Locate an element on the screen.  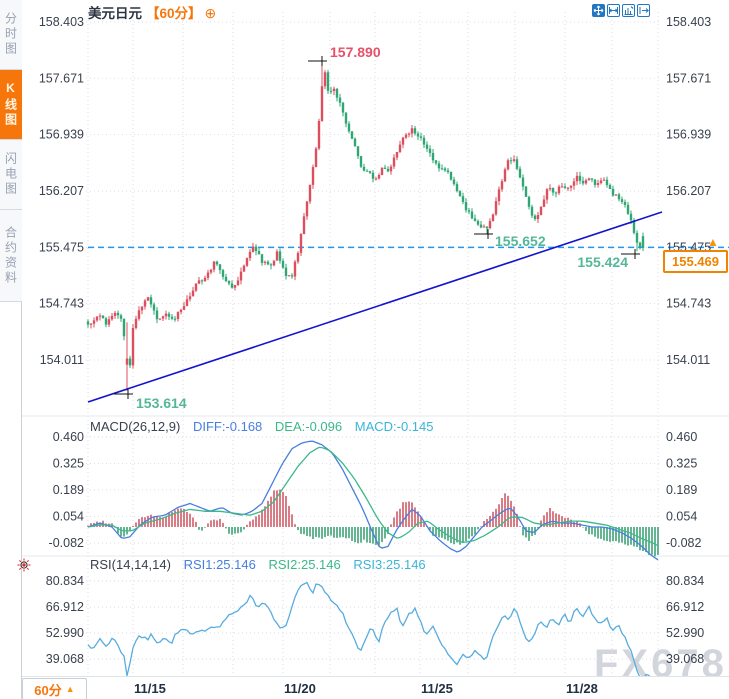
sidebar-tab-lightning-chart: 闪电图 is located at coordinates (11, 175).